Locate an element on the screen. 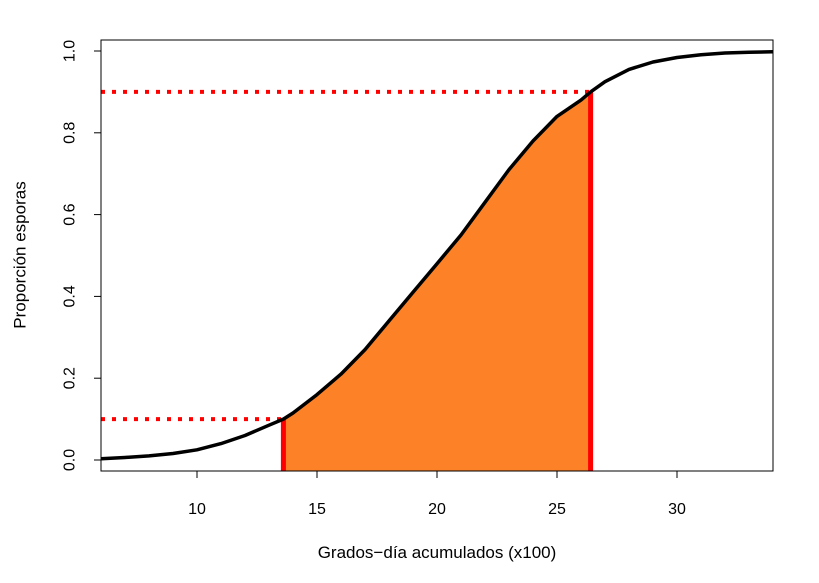  y-tick-label: 0.6 is located at coordinates (70, 214).